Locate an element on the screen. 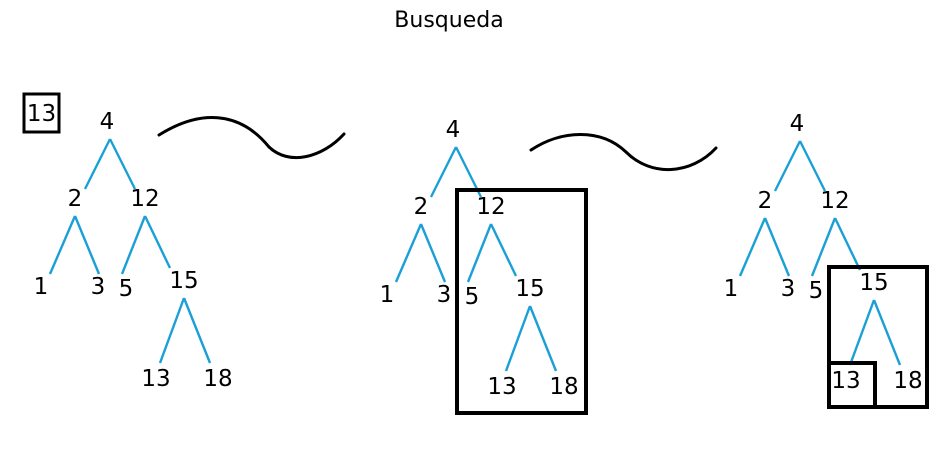 This screenshot has height=451, width=951. search-value: 13 is located at coordinates (41, 114).